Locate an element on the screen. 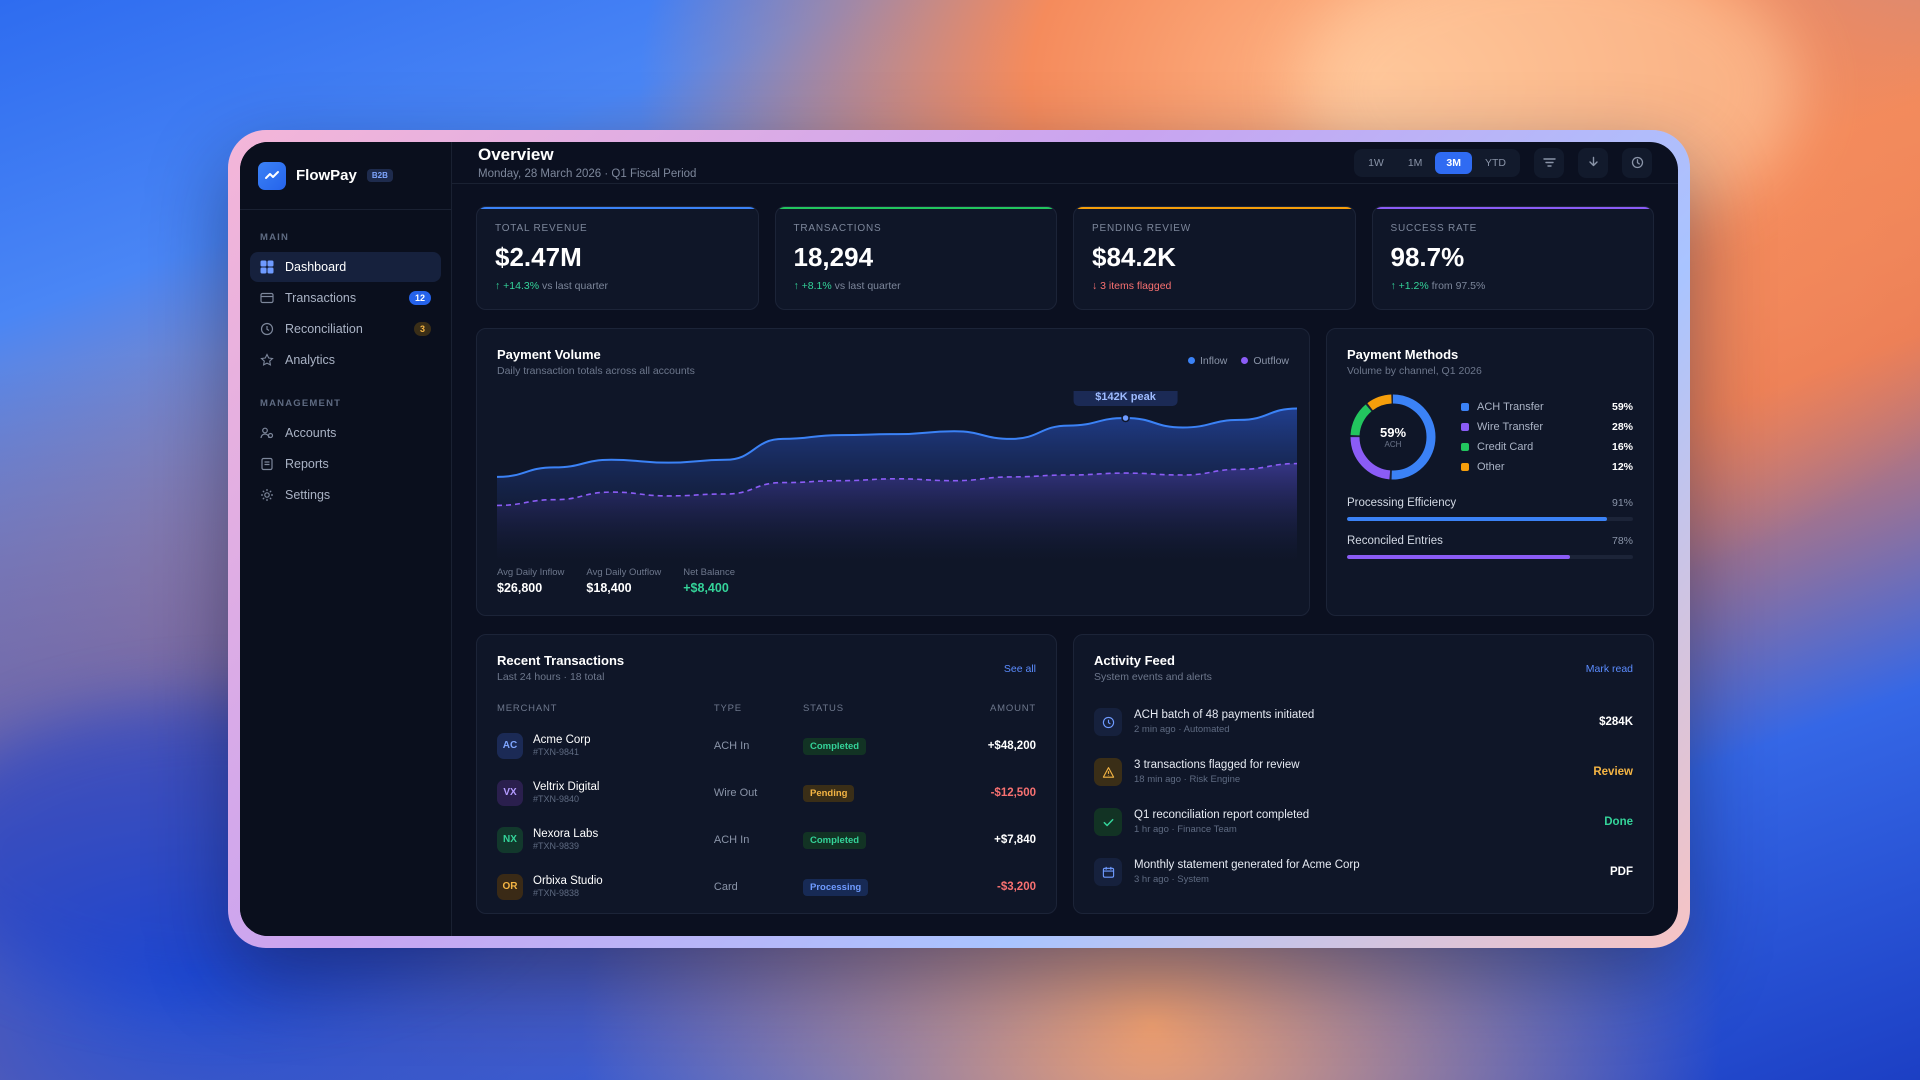 This screenshot has height=1080, width=1920. peak-tooltip is located at coordinates (1125, 398).